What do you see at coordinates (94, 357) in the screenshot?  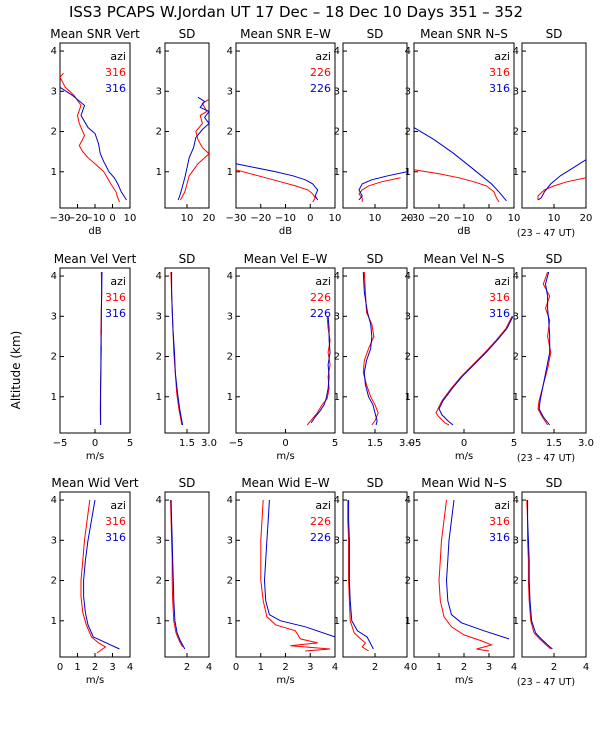 I see `panel-7: Mean Vel Vert 1 2 3 4 −5 0 5 m/s azi 316 316` at bounding box center [94, 357].